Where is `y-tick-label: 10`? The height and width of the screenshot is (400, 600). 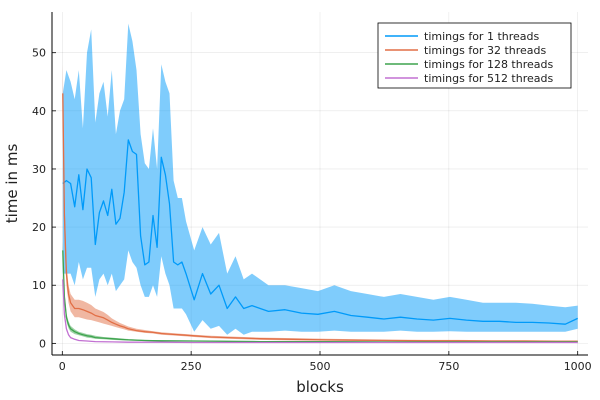 y-tick-label: 10 is located at coordinates (39, 285).